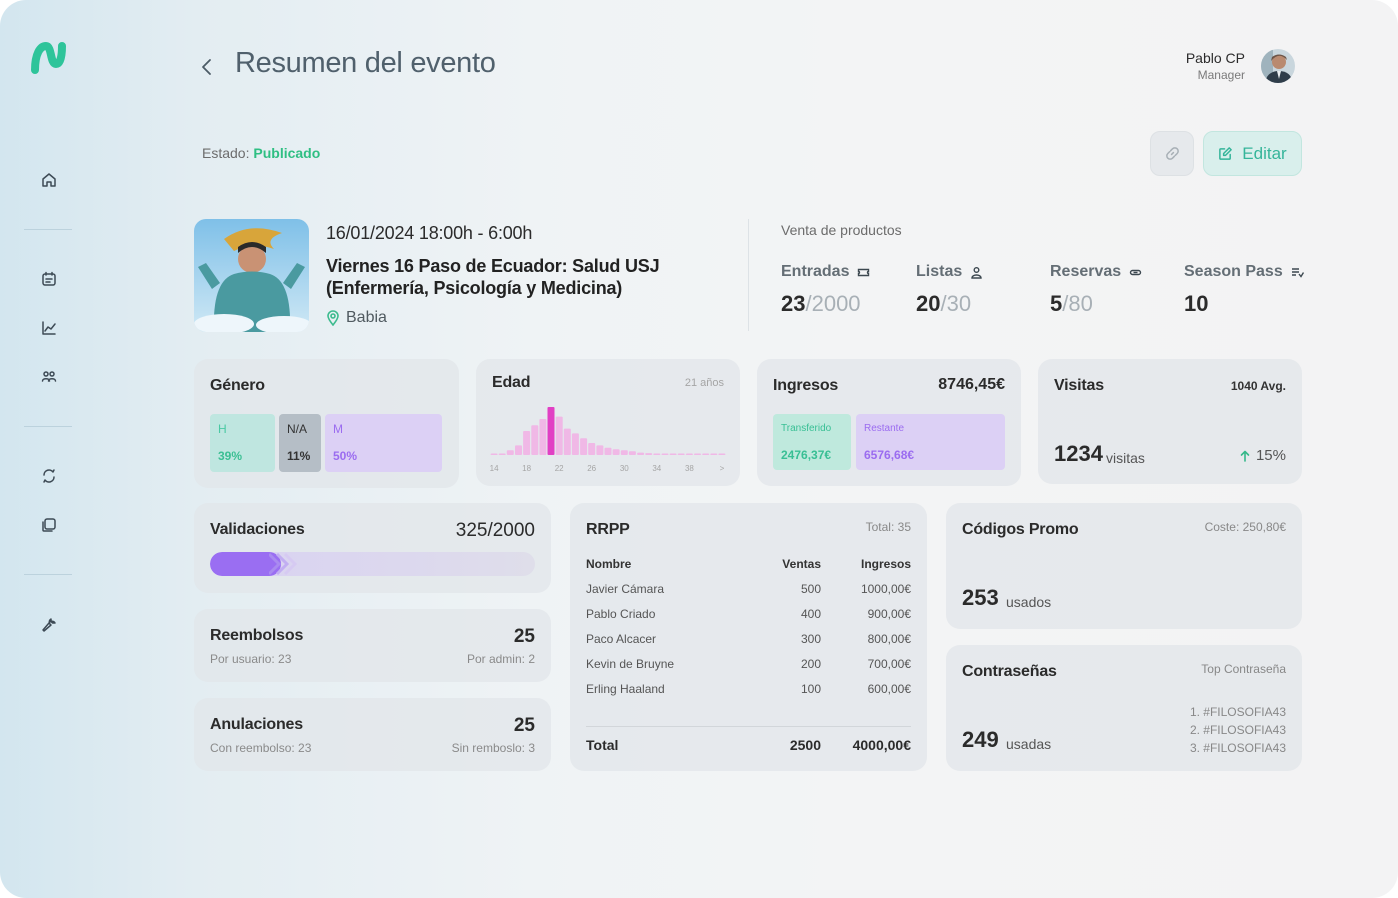 The width and height of the screenshot is (1398, 898). What do you see at coordinates (1252, 153) in the screenshot?
I see `edit-button: Editar` at bounding box center [1252, 153].